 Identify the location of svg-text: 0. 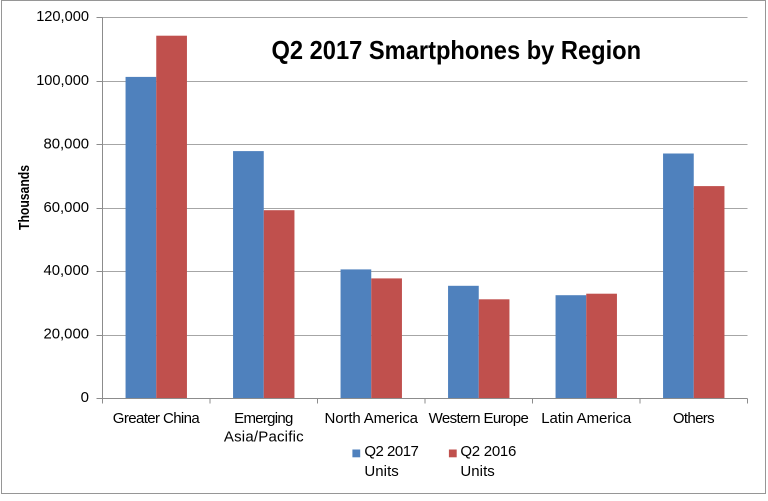
(85, 397).